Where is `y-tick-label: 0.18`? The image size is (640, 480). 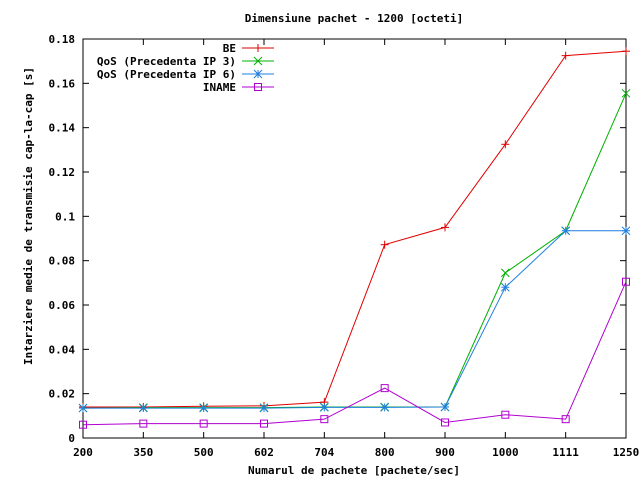 y-tick-label: 0.18 is located at coordinates (62, 39).